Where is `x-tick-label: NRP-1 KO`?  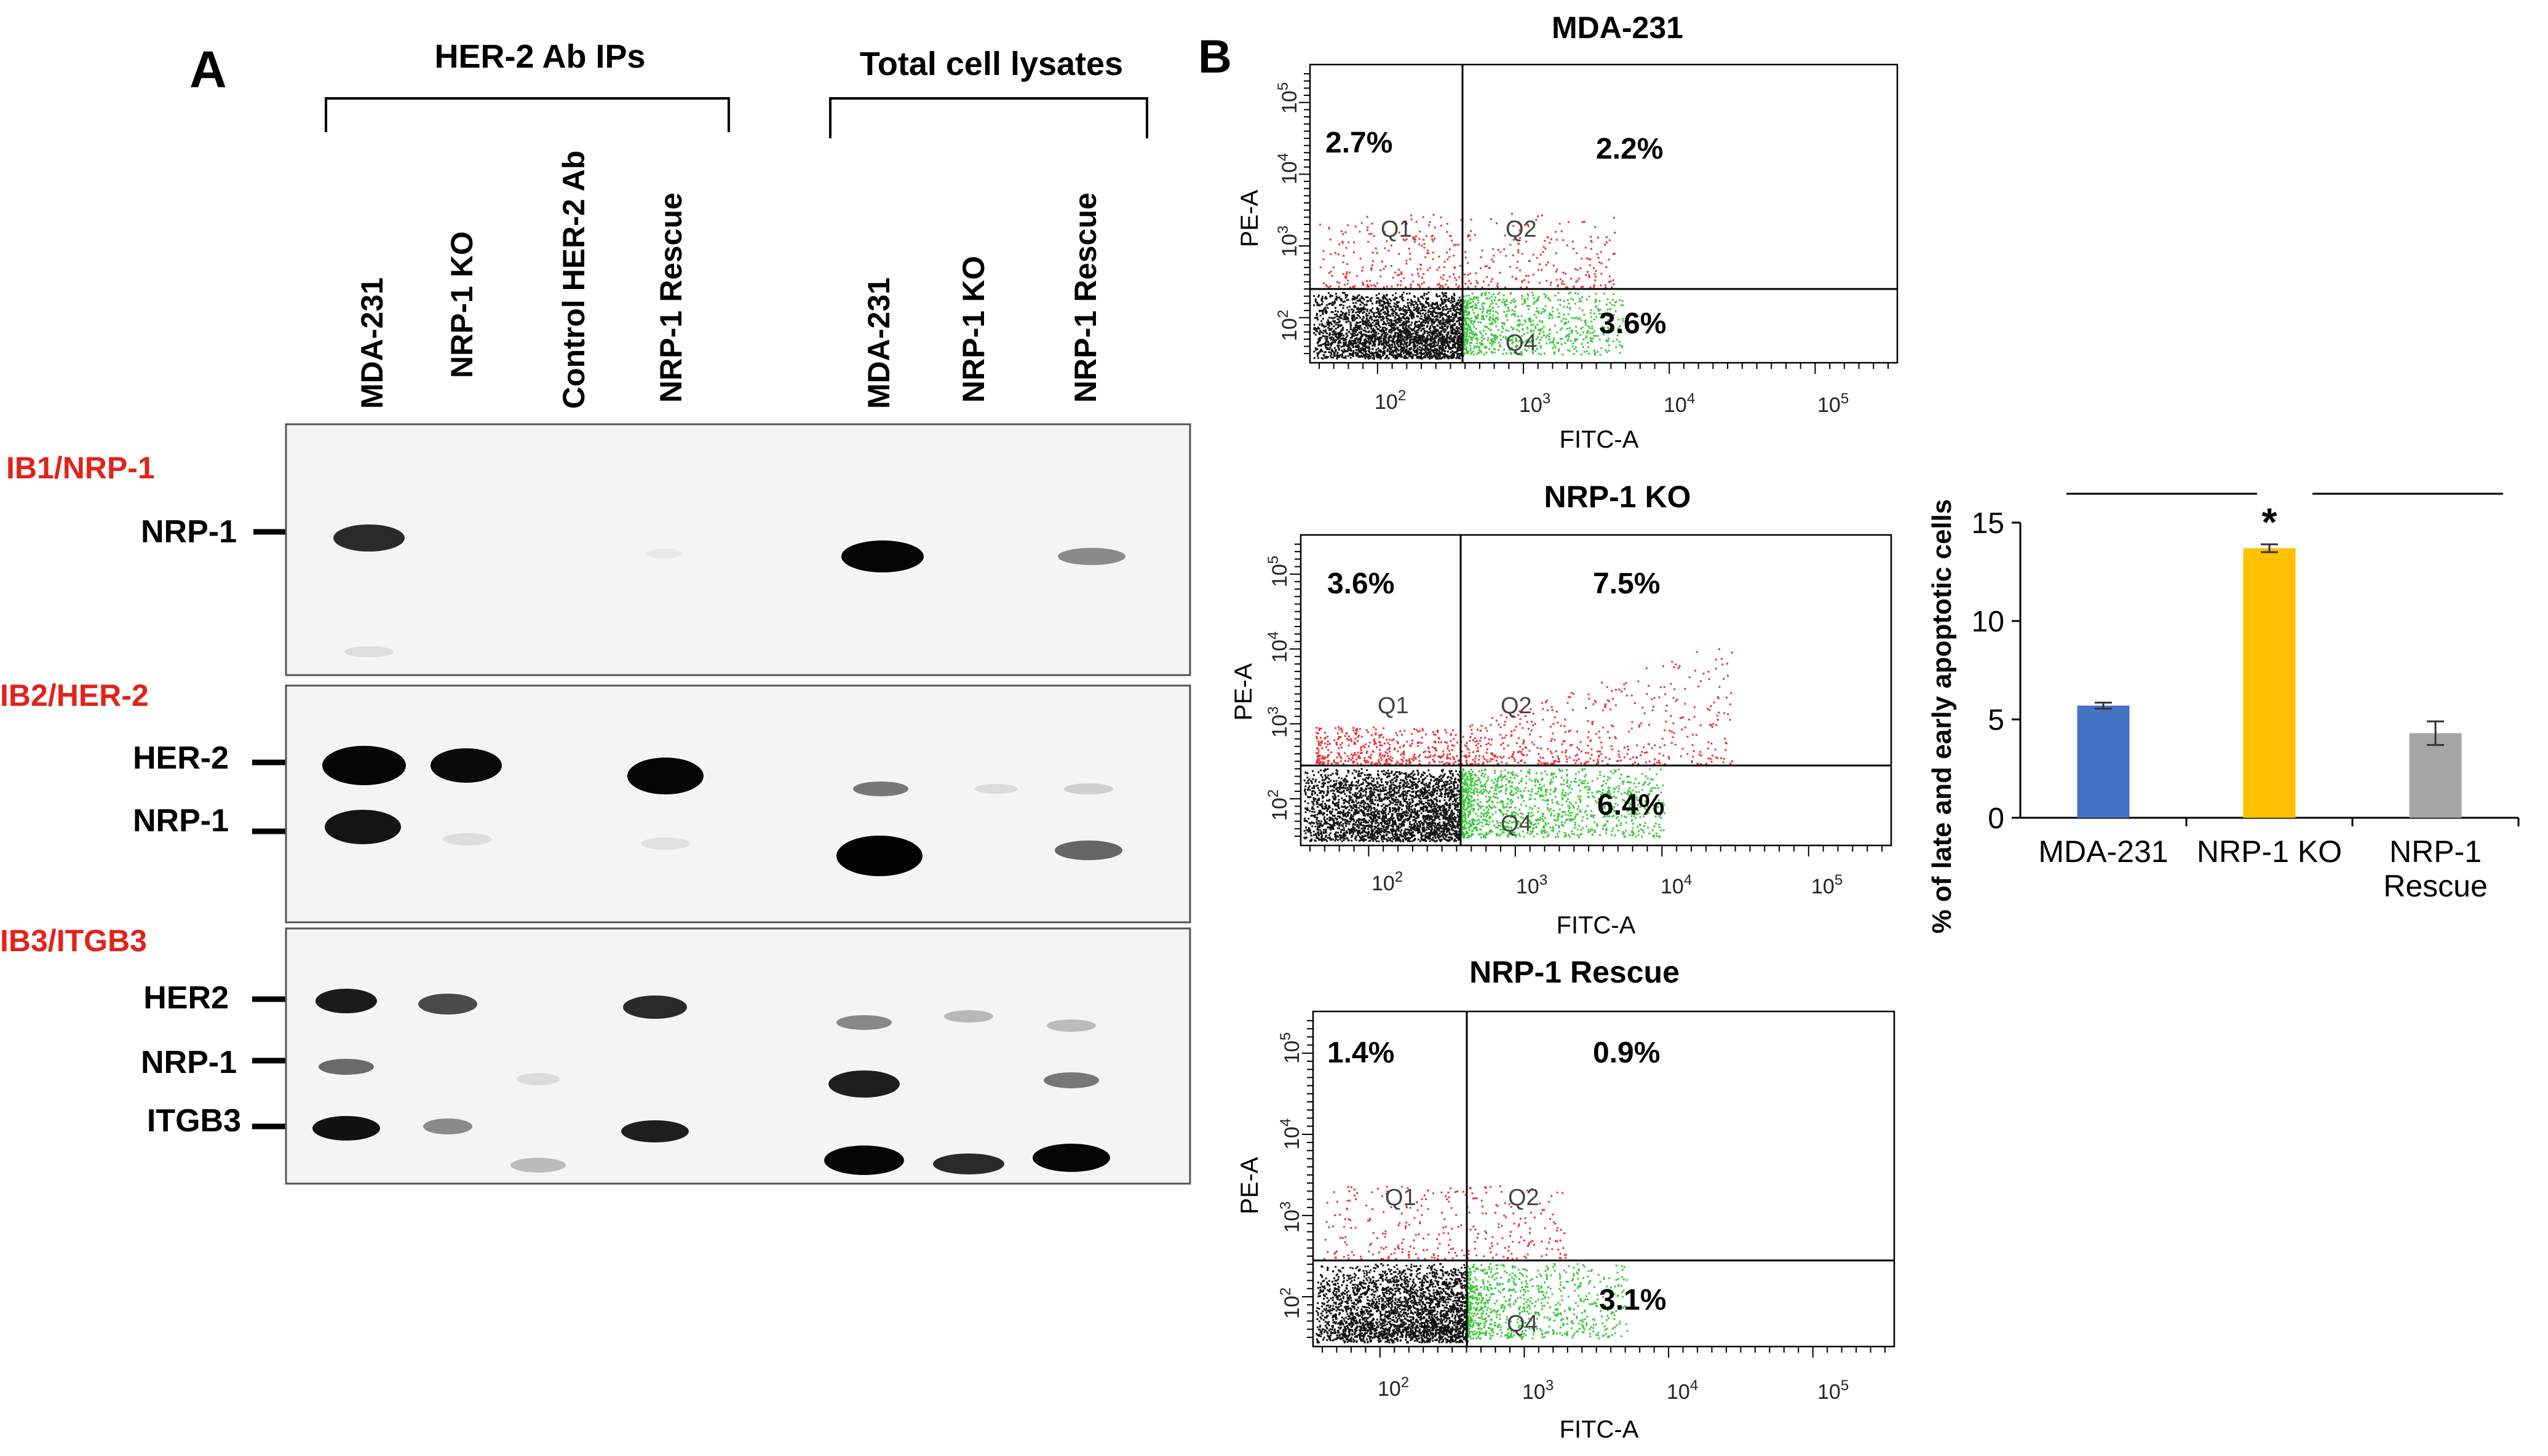 x-tick-label: NRP-1 KO is located at coordinates (2269, 852).